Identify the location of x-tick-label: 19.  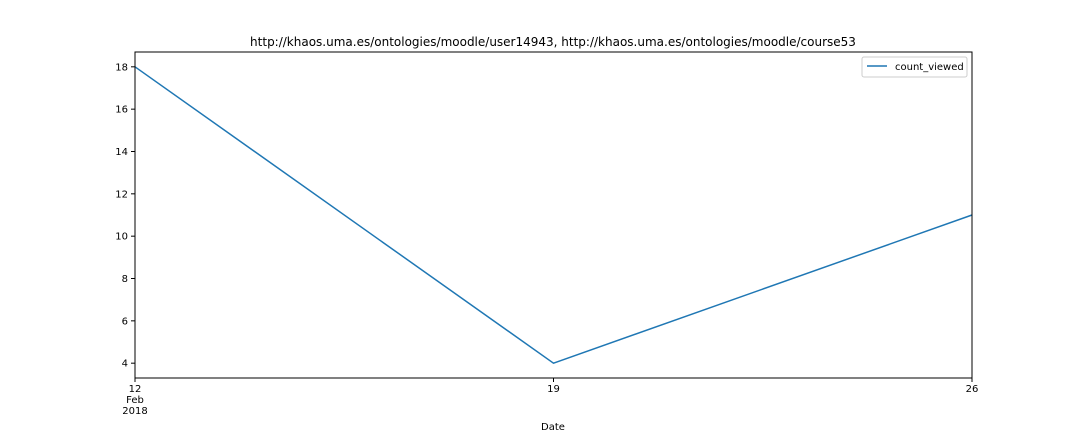
(553, 389).